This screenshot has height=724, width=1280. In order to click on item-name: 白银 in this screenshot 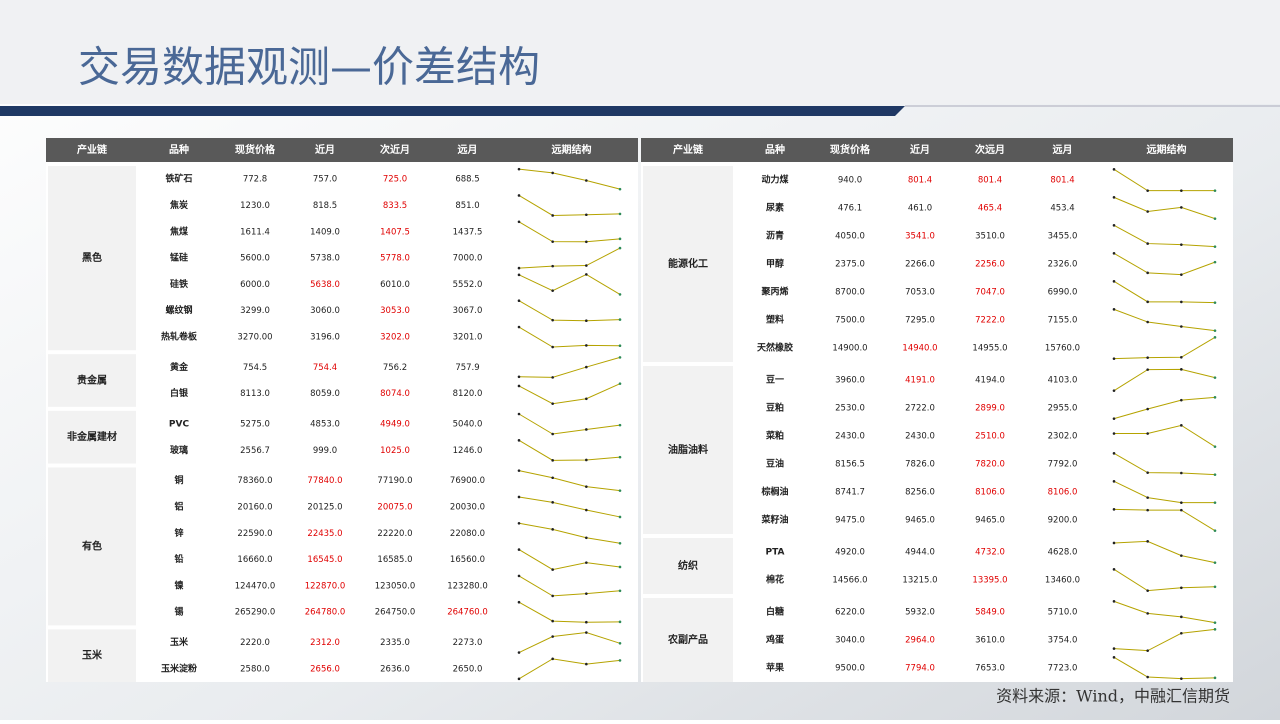, I will do `click(179, 393)`.